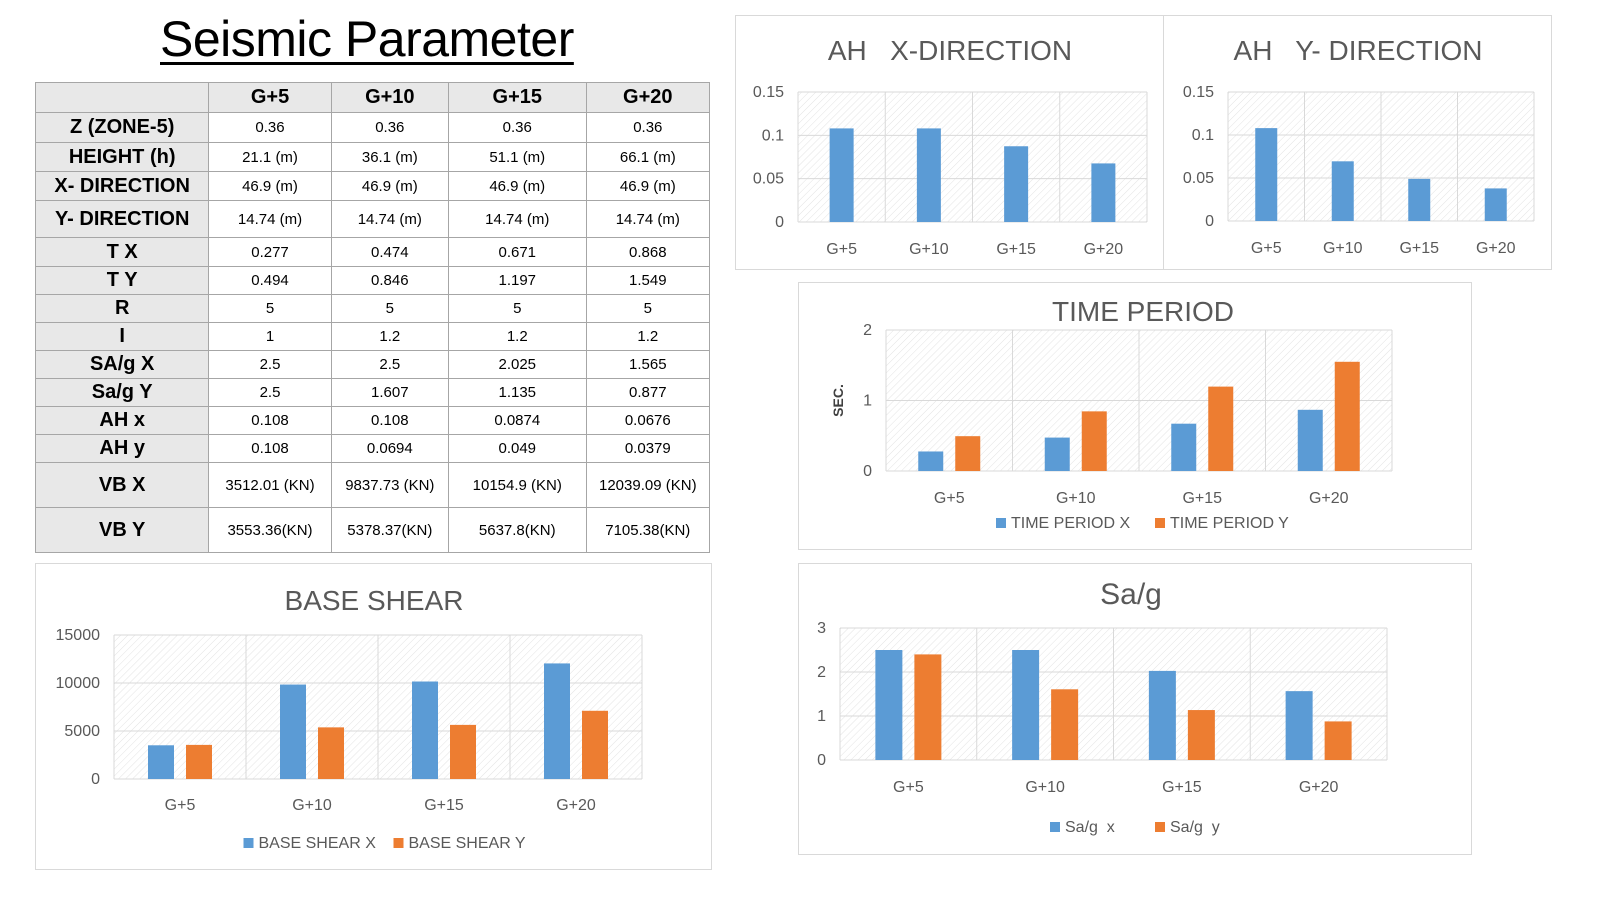  I want to click on y-tick-label: 5000, so click(82, 731).